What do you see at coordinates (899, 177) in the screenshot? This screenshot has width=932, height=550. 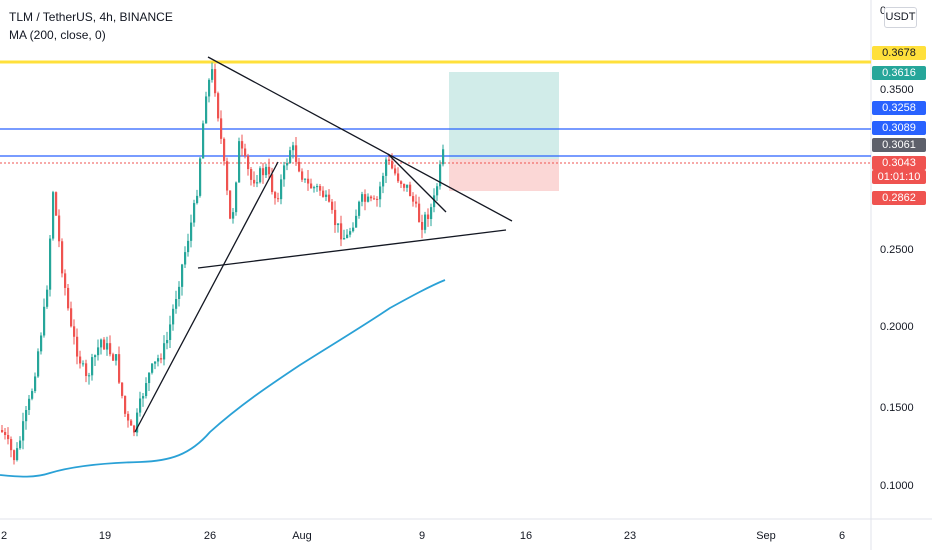 I see `bar-countdown-badge: 01:01:10` at bounding box center [899, 177].